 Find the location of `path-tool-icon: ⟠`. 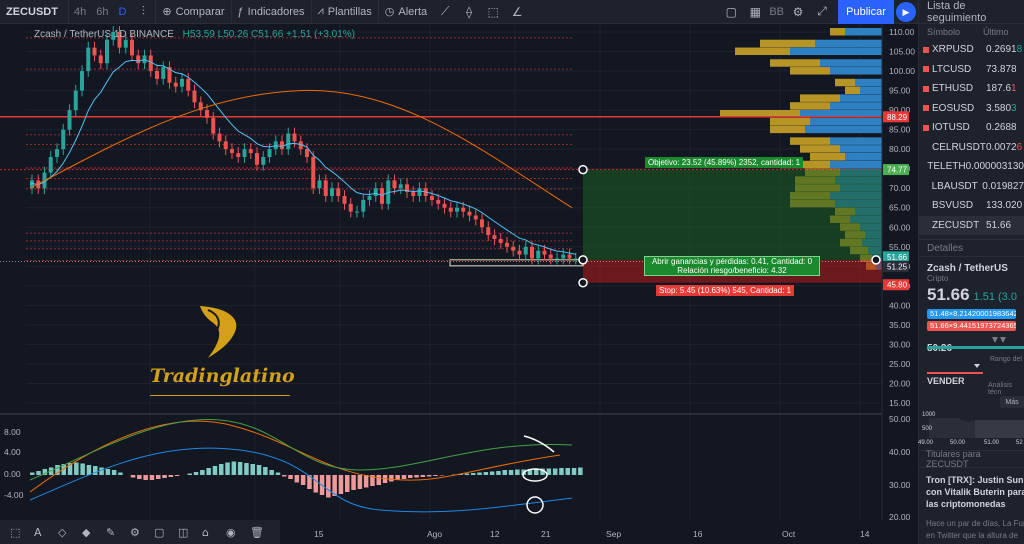

path-tool-icon: ⟠ is located at coordinates (469, 11).